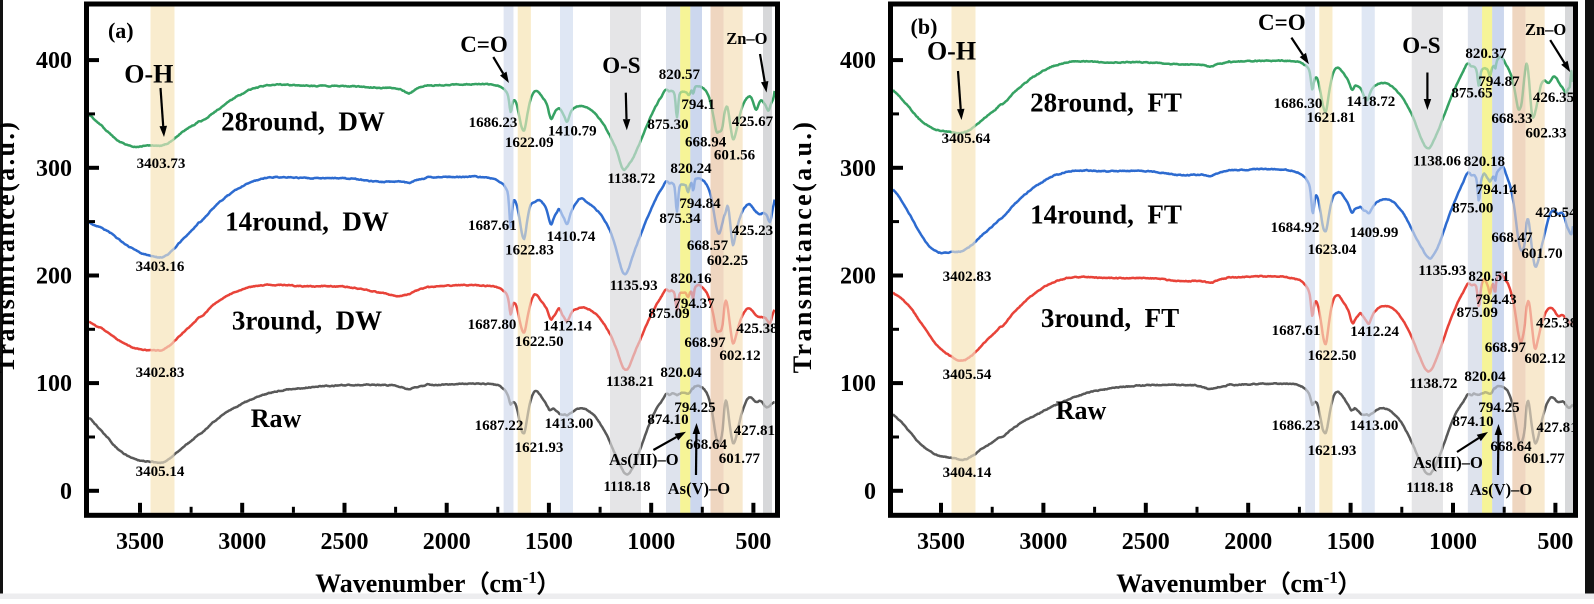  I want to click on svg-text: 820.24, so click(691, 169).